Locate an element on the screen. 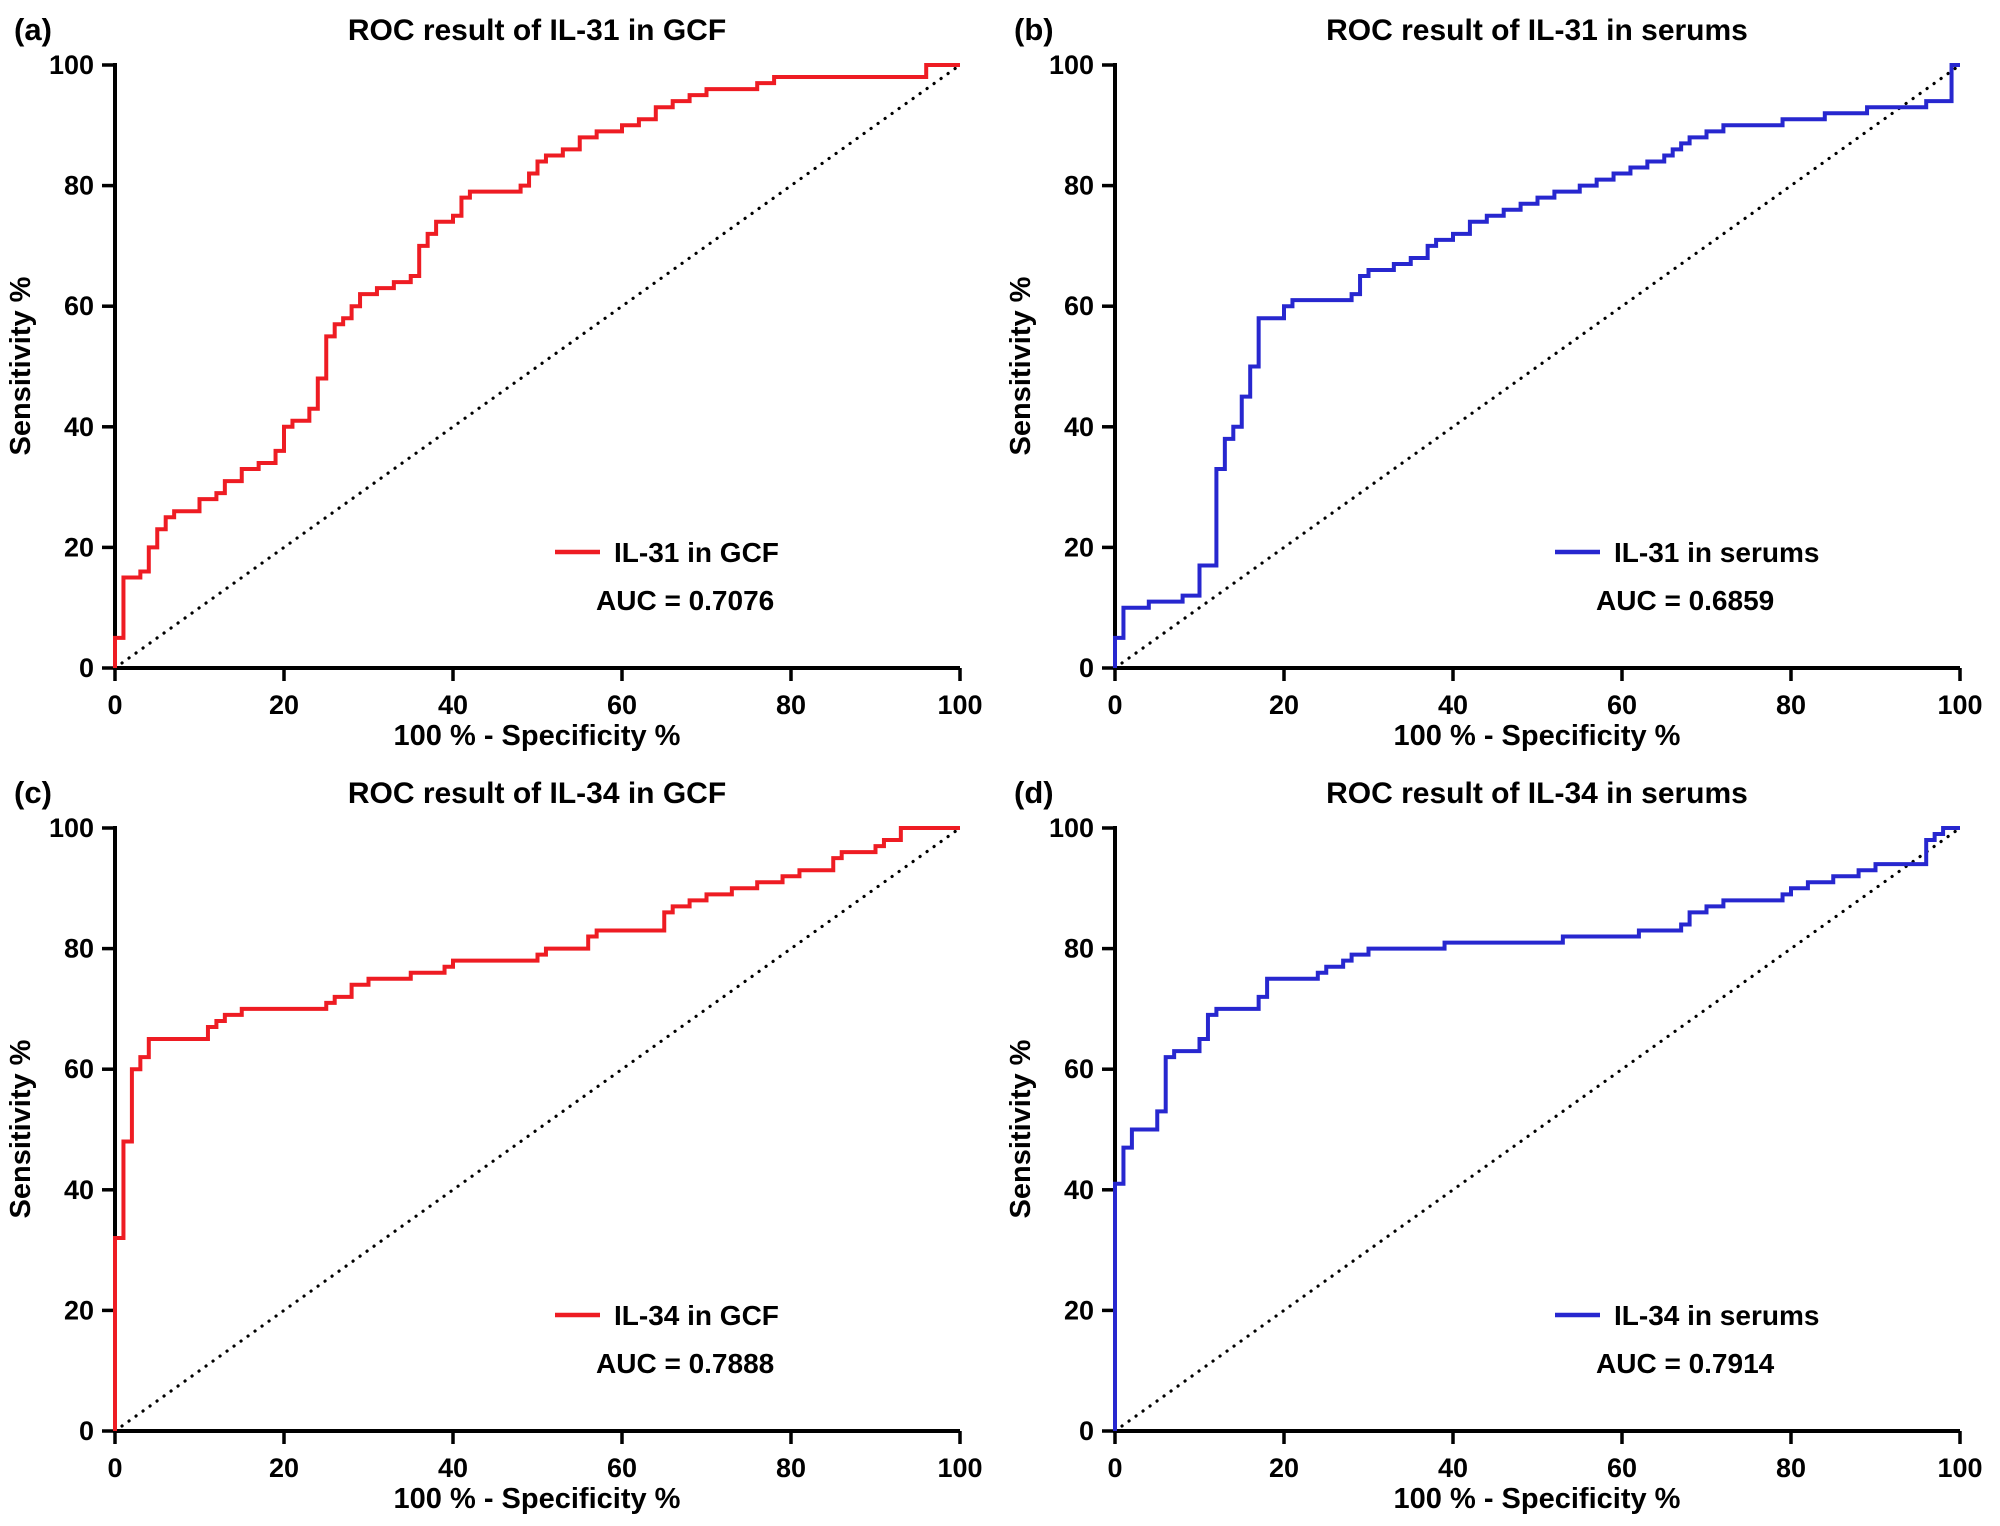  chart-title: ROC result of IL-34 in GCF is located at coordinates (537, 793).